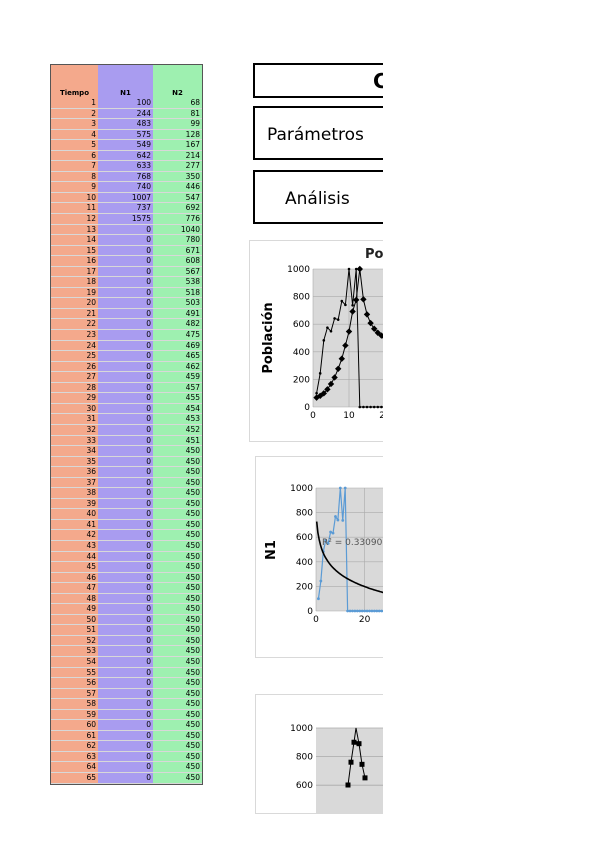  What do you see at coordinates (74, 461) in the screenshot?
I see `cell-tiempo: 35` at bounding box center [74, 461].